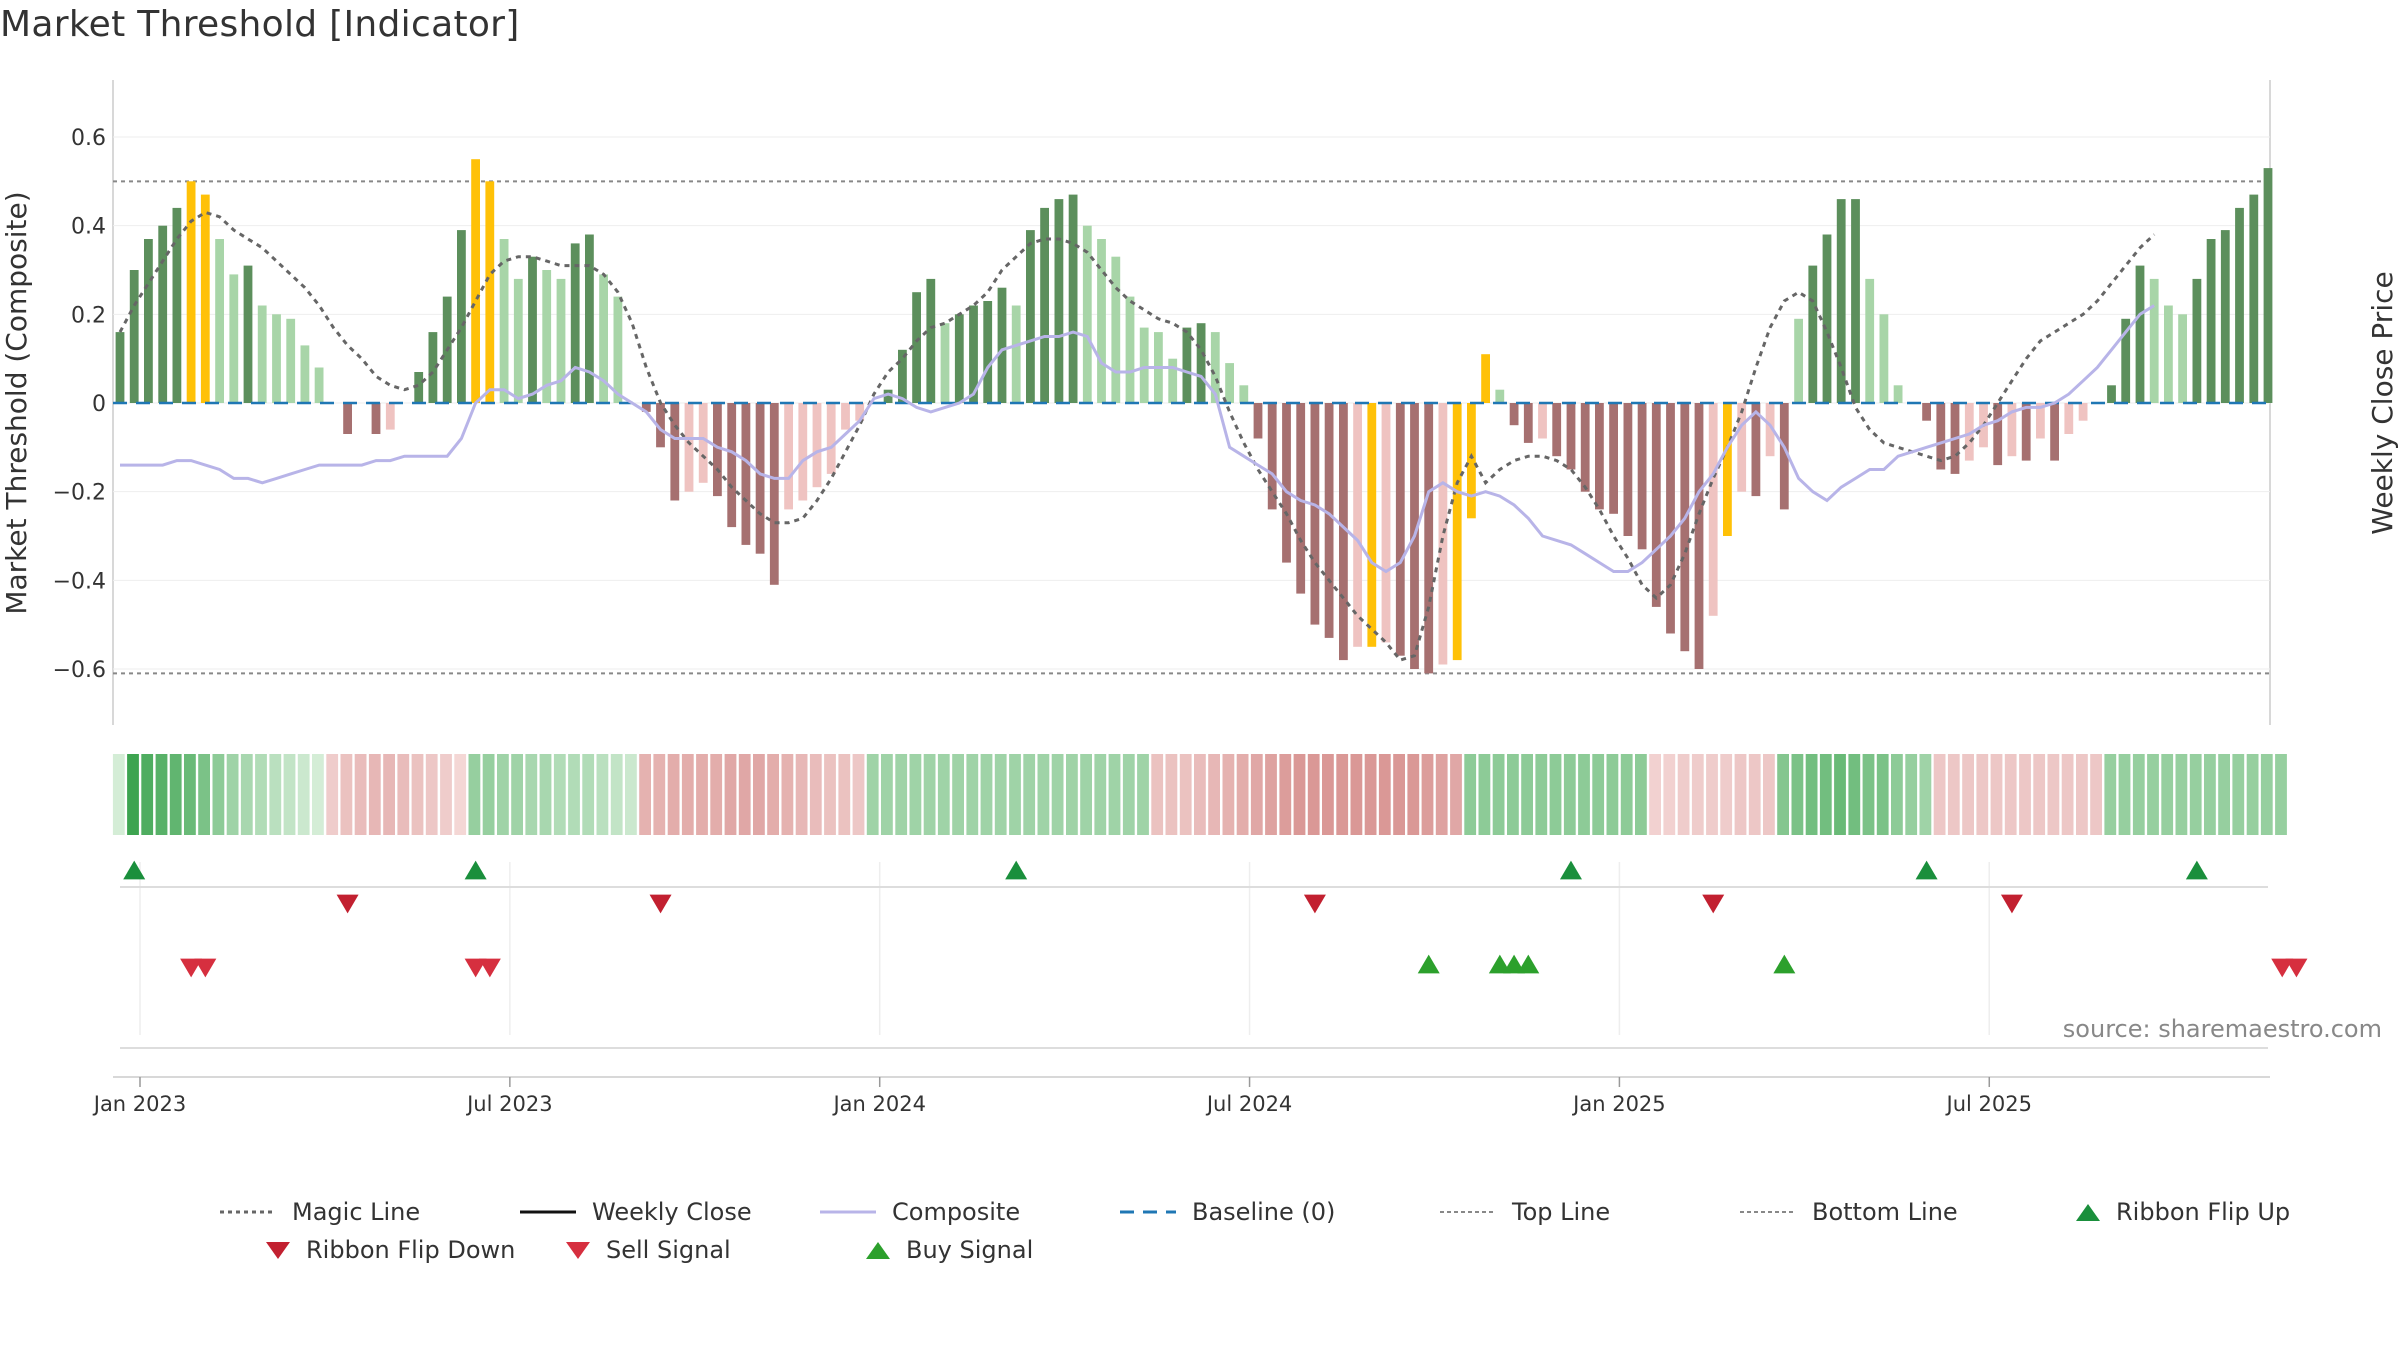 The height and width of the screenshot is (1350, 2400). What do you see at coordinates (970, 1250) in the screenshot?
I see `legend-label: Buy Signal` at bounding box center [970, 1250].